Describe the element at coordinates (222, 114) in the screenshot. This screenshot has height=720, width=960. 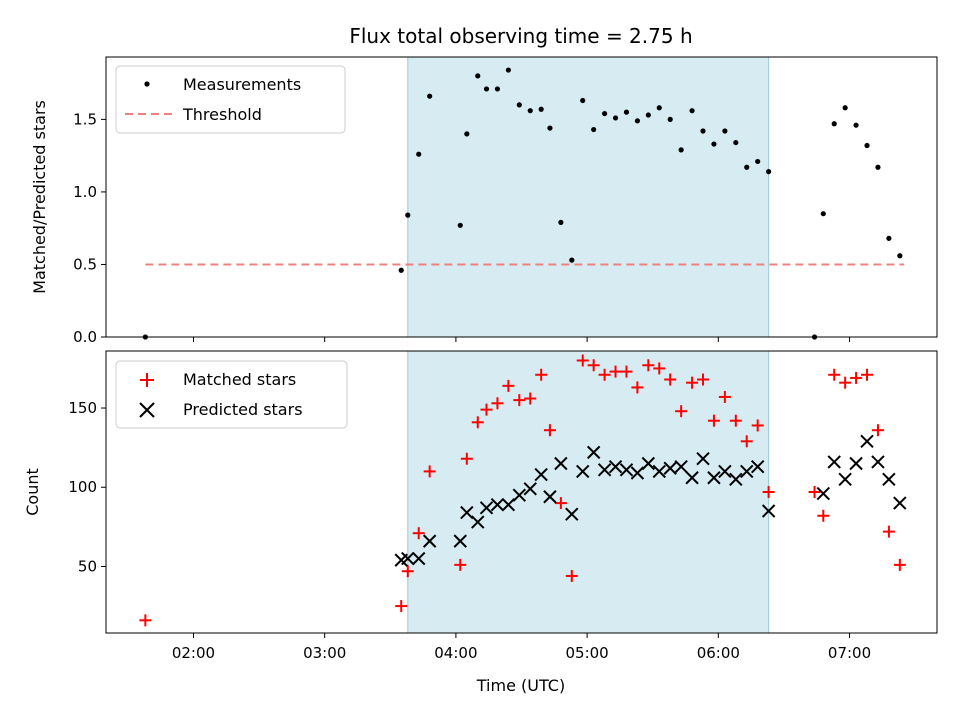
I see `legend-threshold-label: Threshold` at that location.